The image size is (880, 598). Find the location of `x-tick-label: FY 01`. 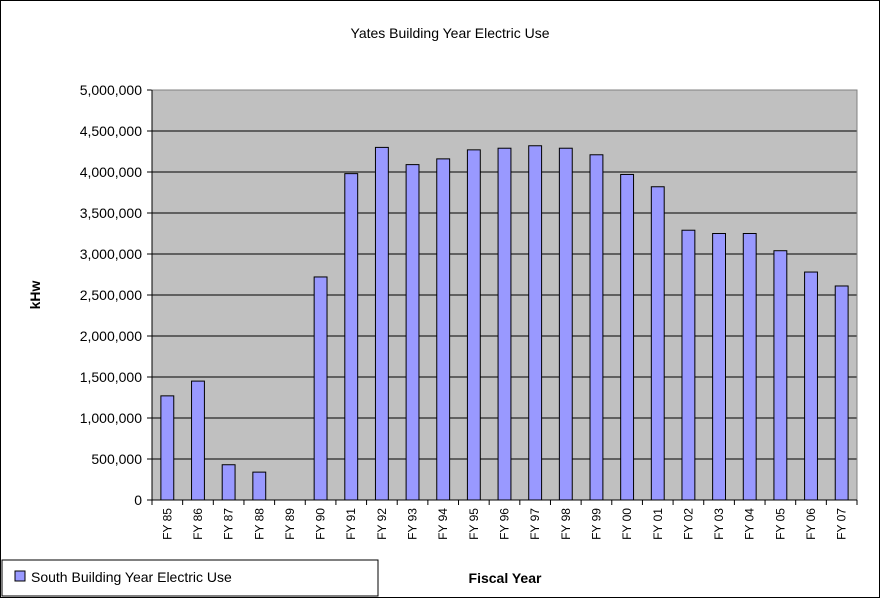

x-tick-label: FY 01 is located at coordinates (658, 524).